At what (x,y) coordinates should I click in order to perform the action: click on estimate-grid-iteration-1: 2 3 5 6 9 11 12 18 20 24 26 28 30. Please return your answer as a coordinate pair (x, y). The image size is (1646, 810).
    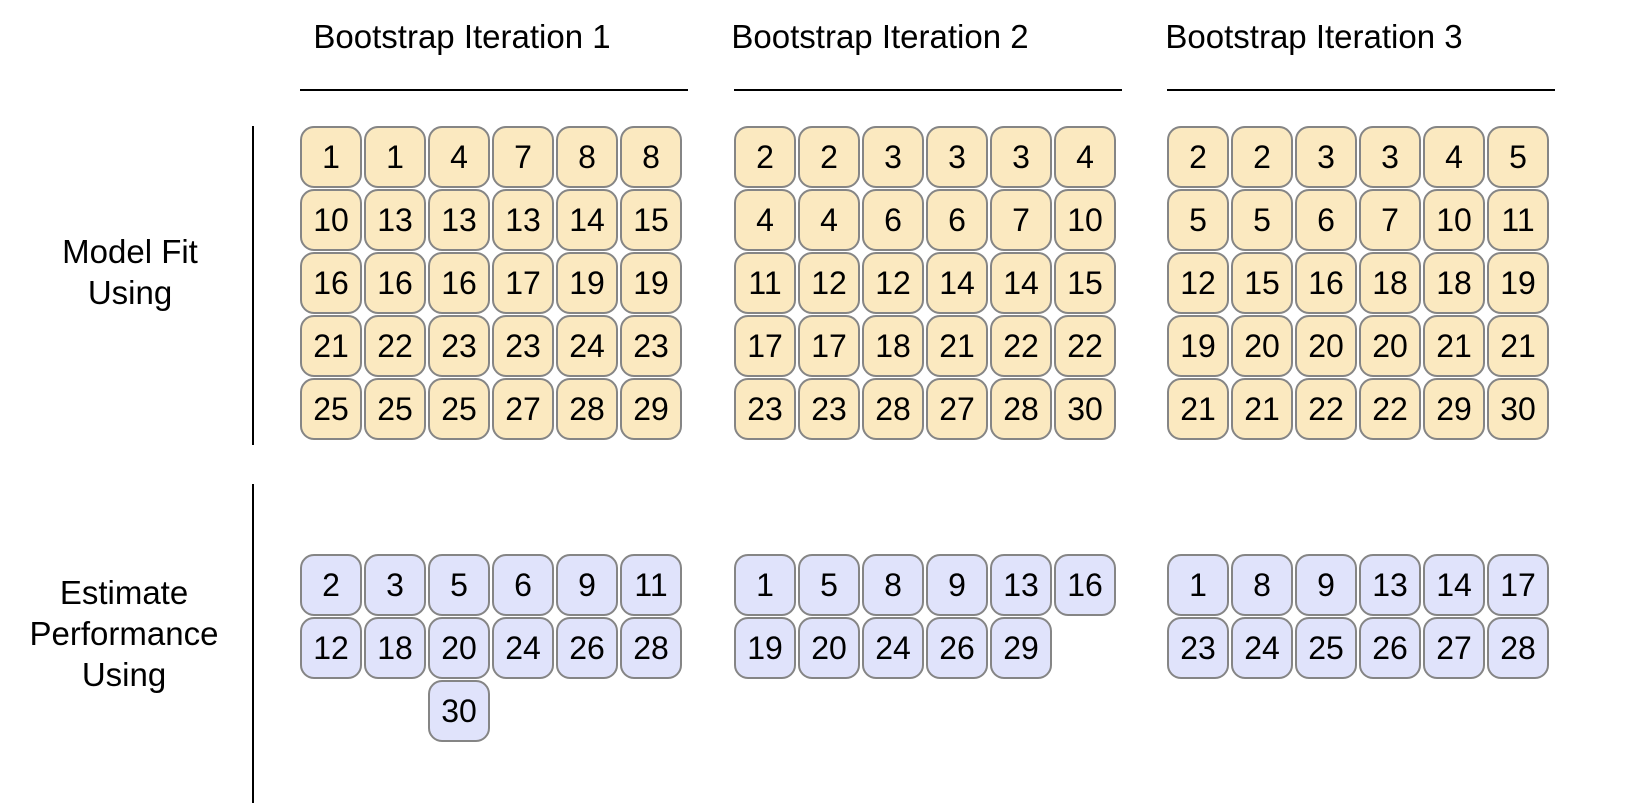
    Looking at the image, I should click on (491, 648).